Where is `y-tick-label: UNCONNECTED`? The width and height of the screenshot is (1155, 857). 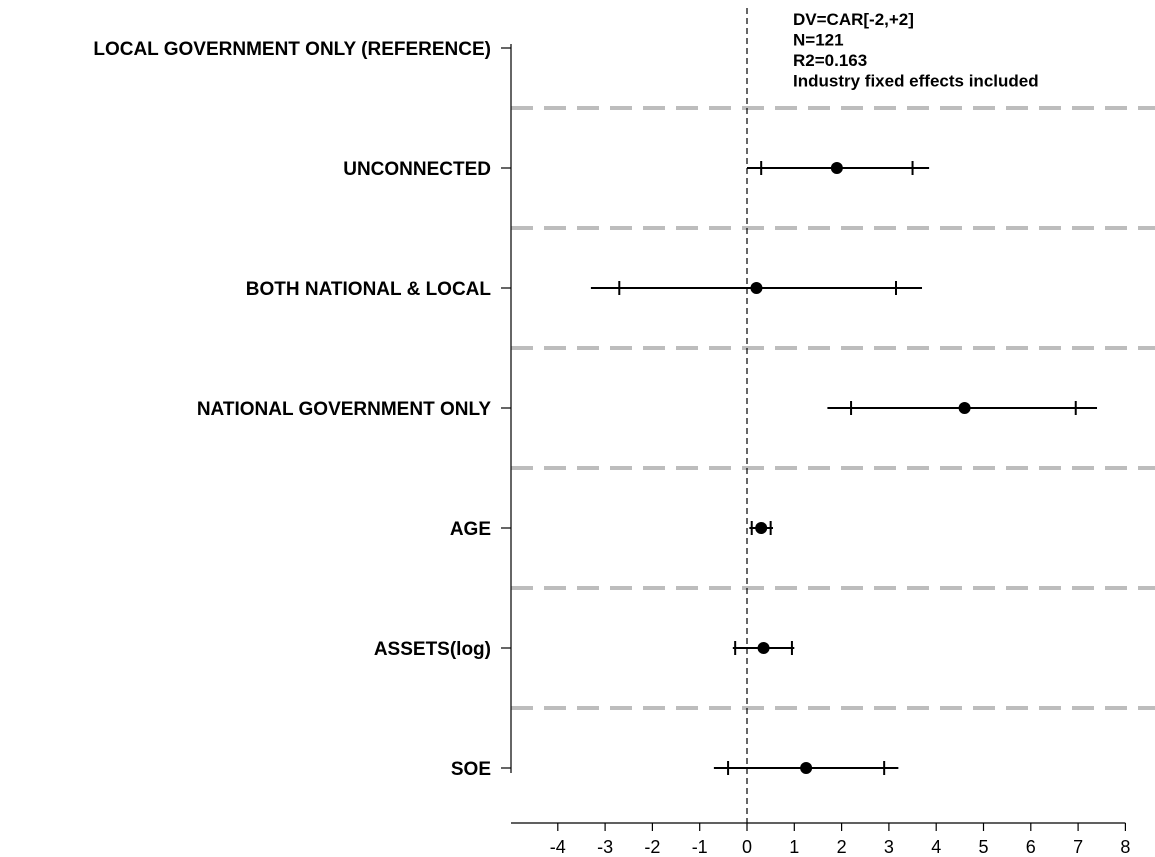
y-tick-label: UNCONNECTED is located at coordinates (417, 169).